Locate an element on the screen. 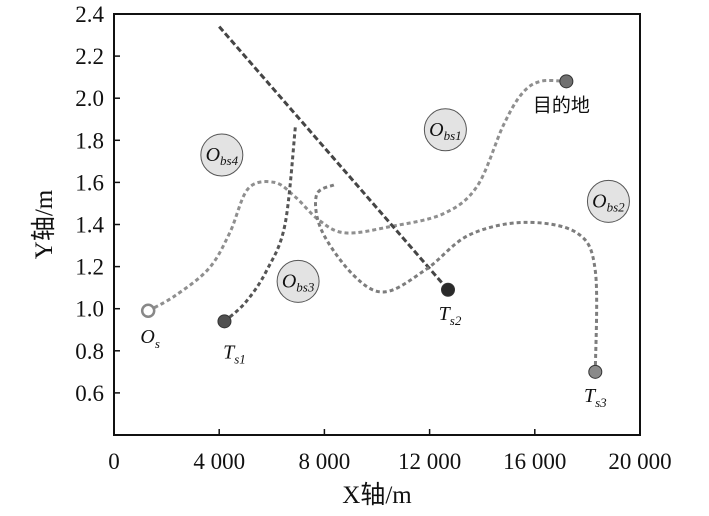 The height and width of the screenshot is (516, 709). marker-label-main: O is located at coordinates (147, 337).